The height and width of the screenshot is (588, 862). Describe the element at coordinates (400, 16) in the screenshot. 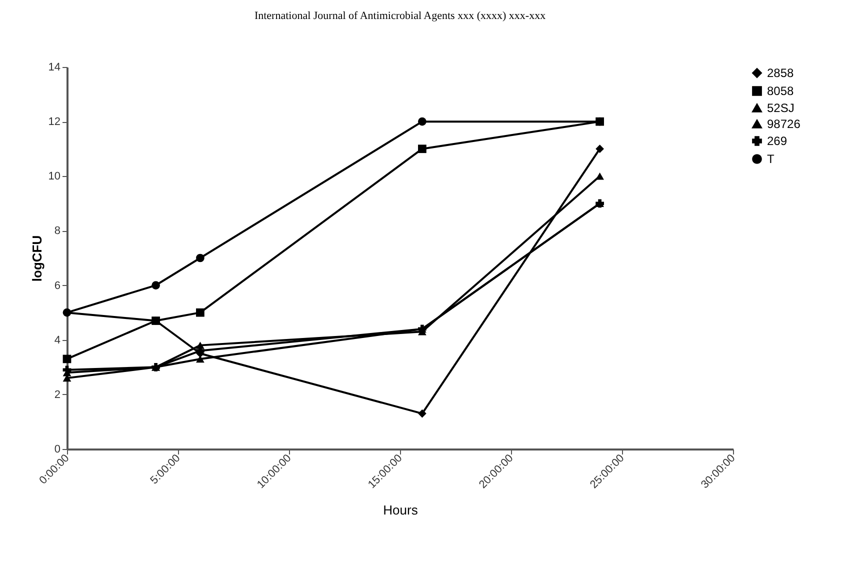

I see `chart-title: International Journal of Antimicrobial Agents xxx (xxxx) xxx-xxx` at that location.